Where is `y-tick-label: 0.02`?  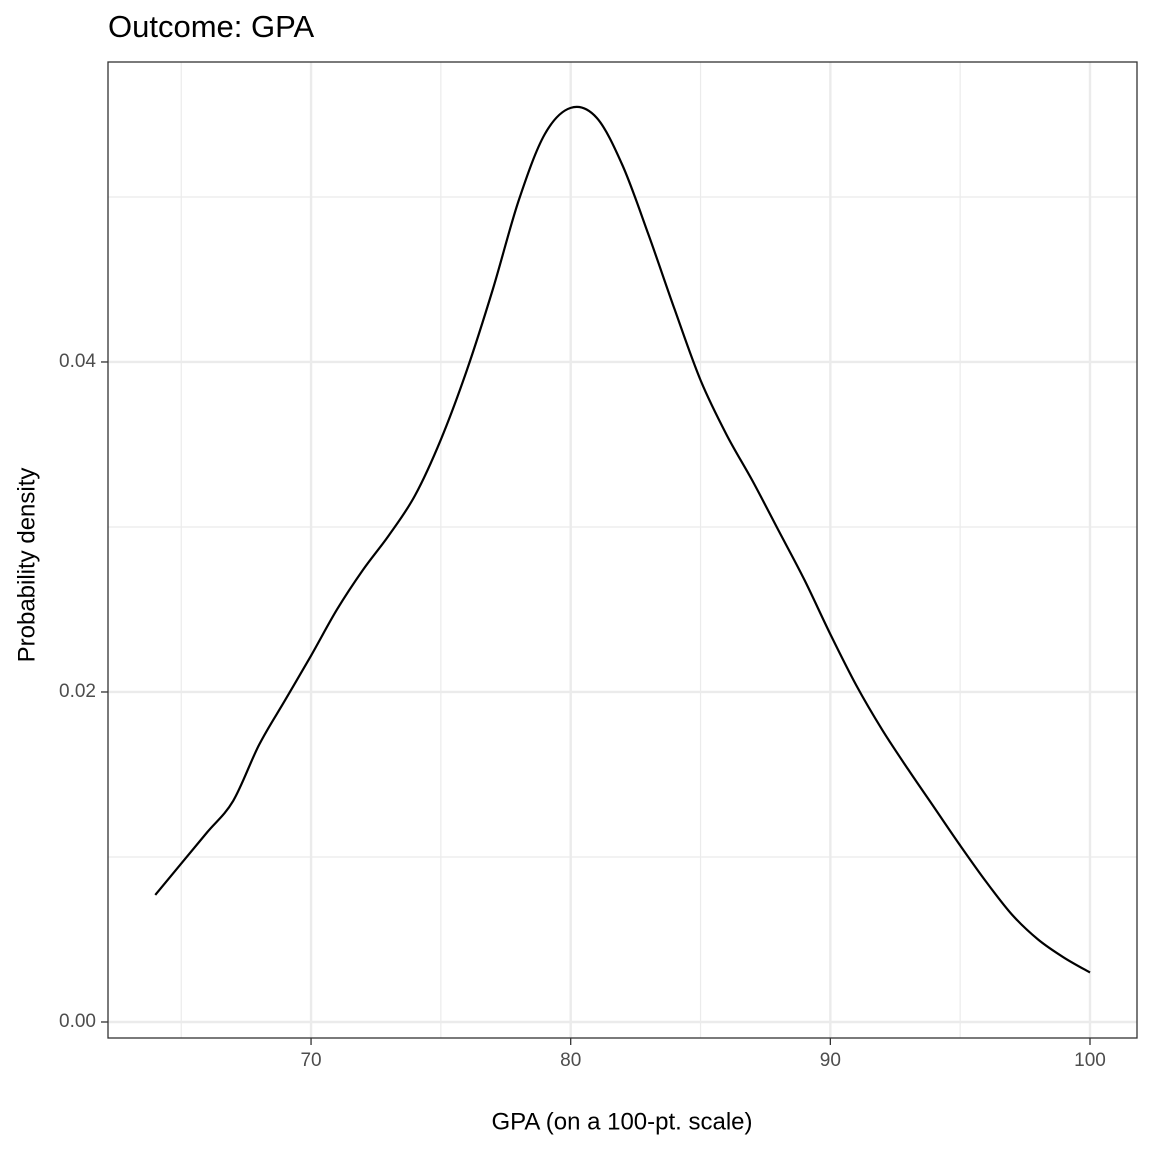
y-tick-label: 0.02 is located at coordinates (77, 691).